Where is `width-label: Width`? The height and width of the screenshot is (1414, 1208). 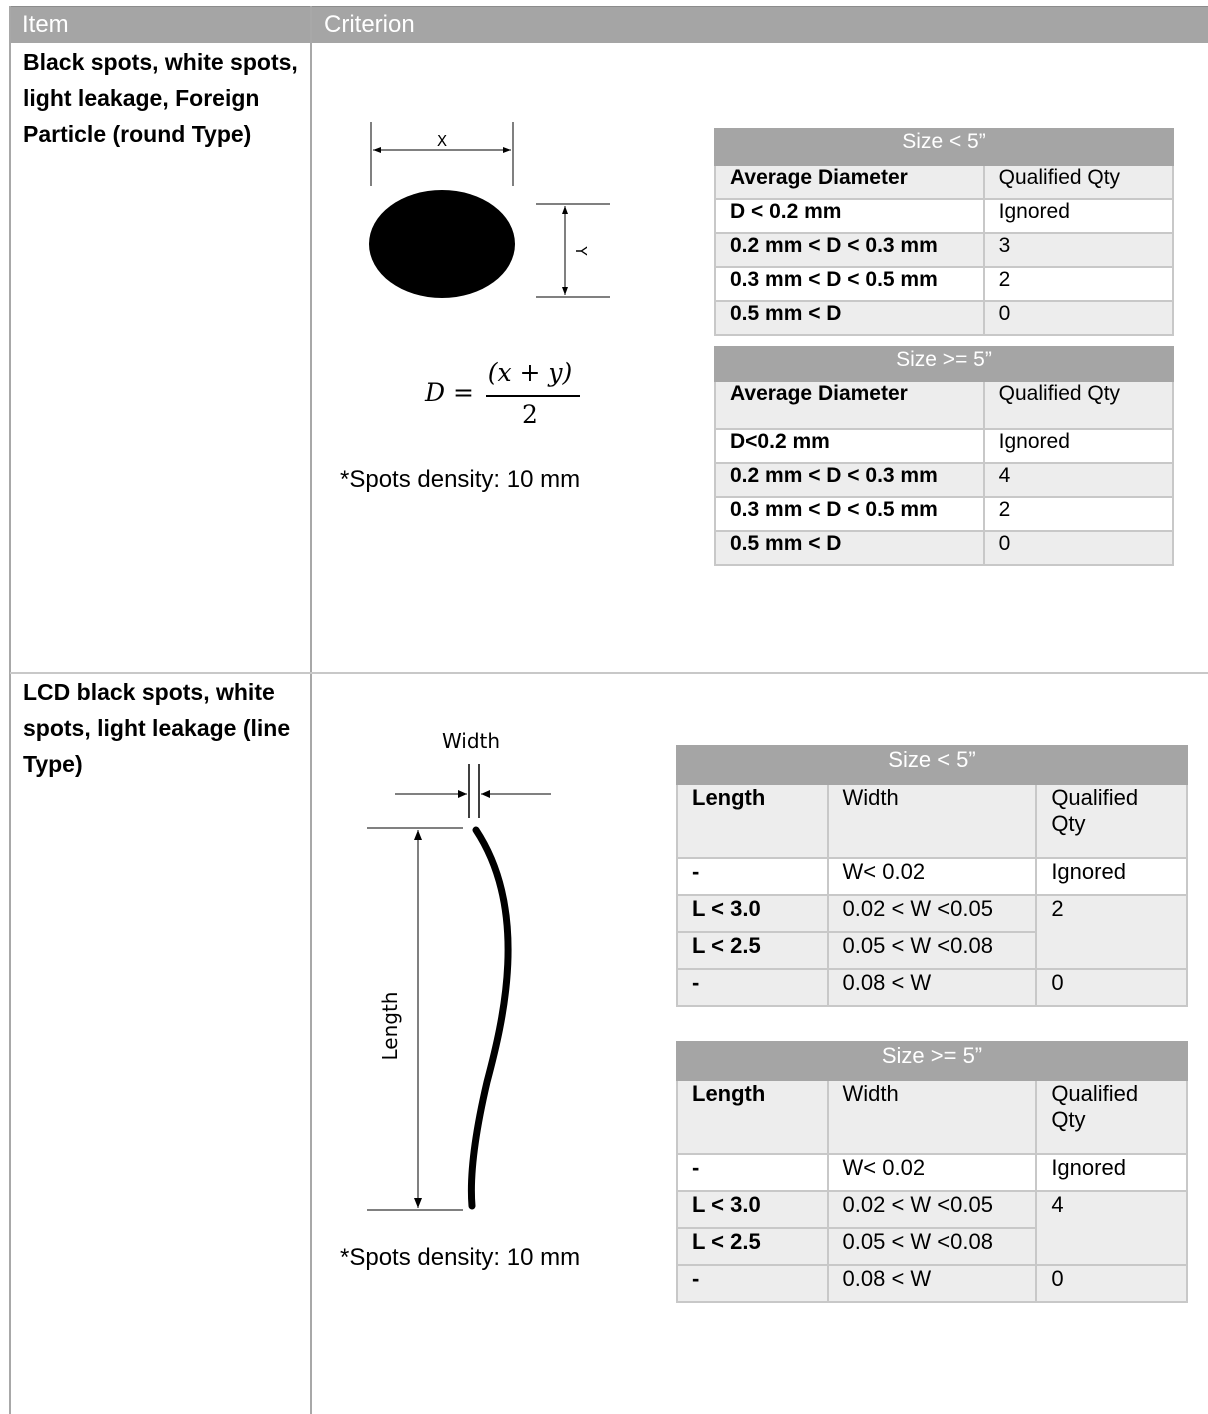 width-label: Width is located at coordinates (471, 741).